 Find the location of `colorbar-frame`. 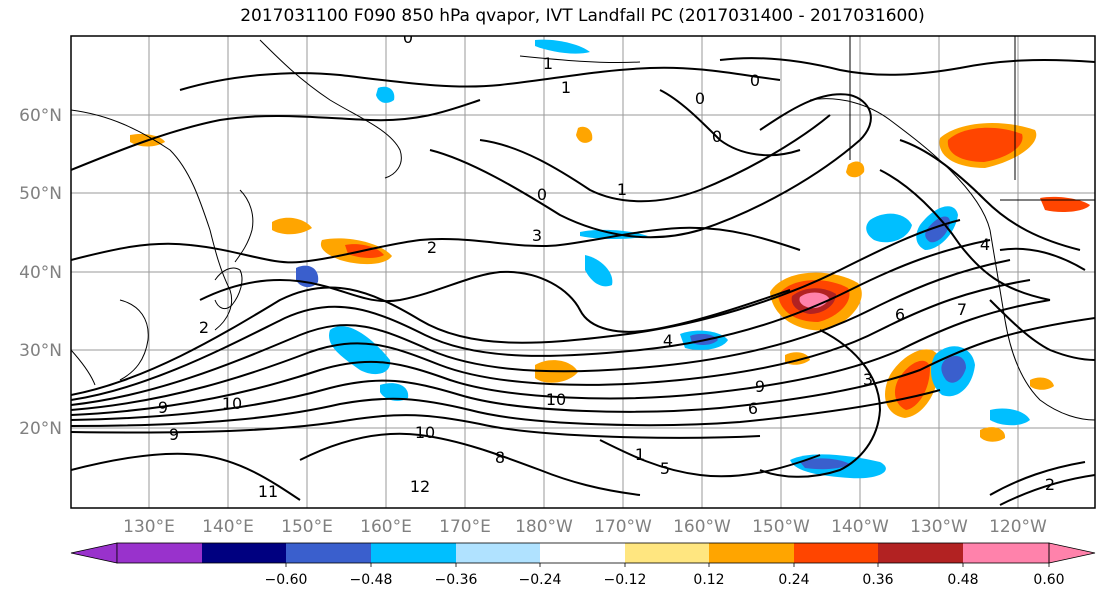

colorbar-frame is located at coordinates (583, 553).